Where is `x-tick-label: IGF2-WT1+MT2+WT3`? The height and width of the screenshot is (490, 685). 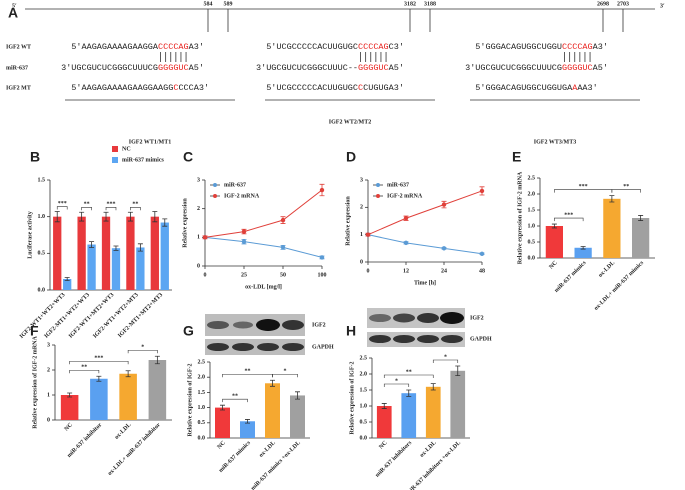
x-tick-label: IGF2-WT1+MT2+WT3 is located at coordinates (91, 315).